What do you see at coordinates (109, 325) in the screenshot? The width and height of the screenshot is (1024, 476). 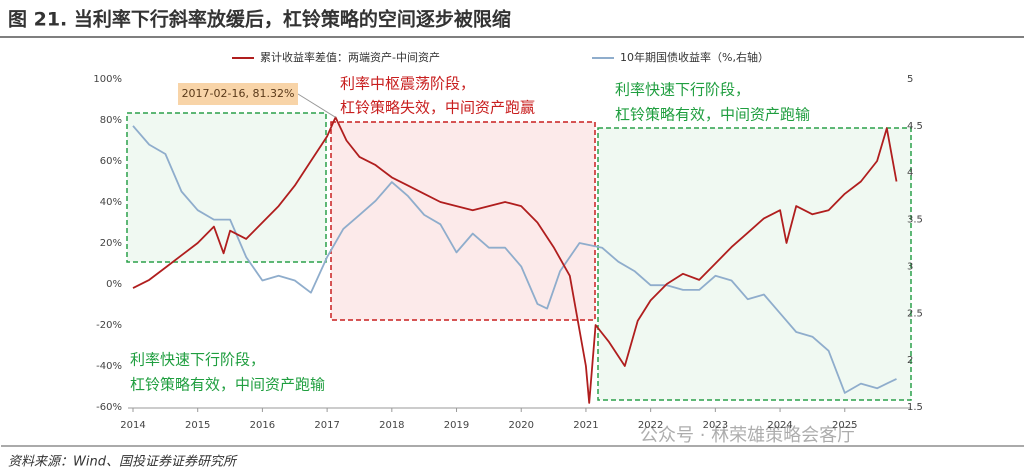 I see `y-tick-label: -20%` at bounding box center [109, 325].